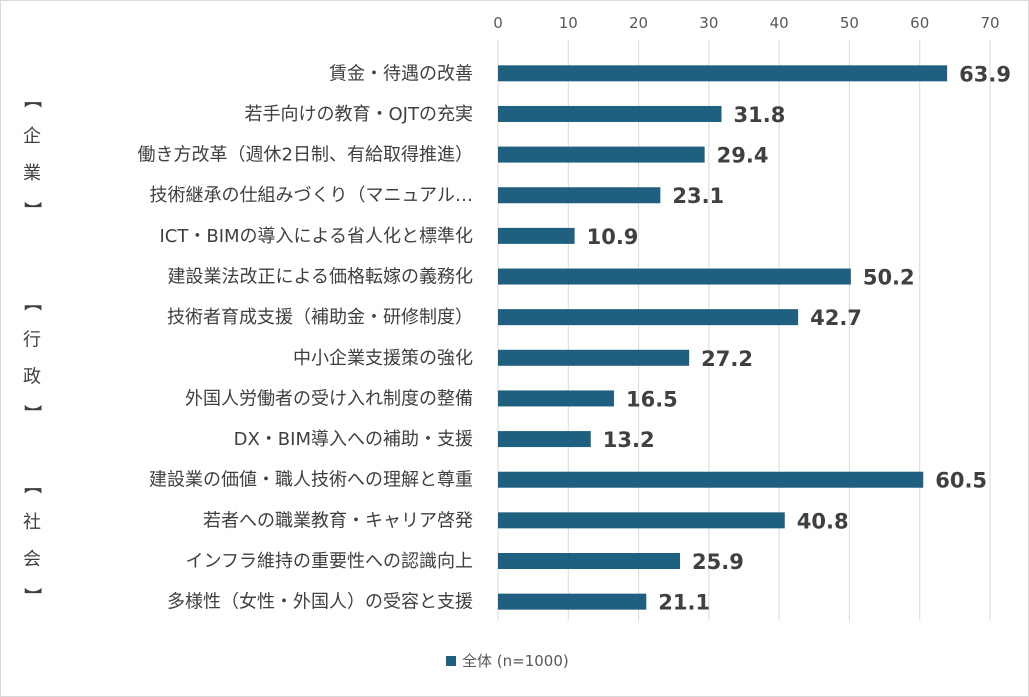 The image size is (1029, 697). What do you see at coordinates (849, 23) in the screenshot?
I see `x-tick-label: 50` at bounding box center [849, 23].